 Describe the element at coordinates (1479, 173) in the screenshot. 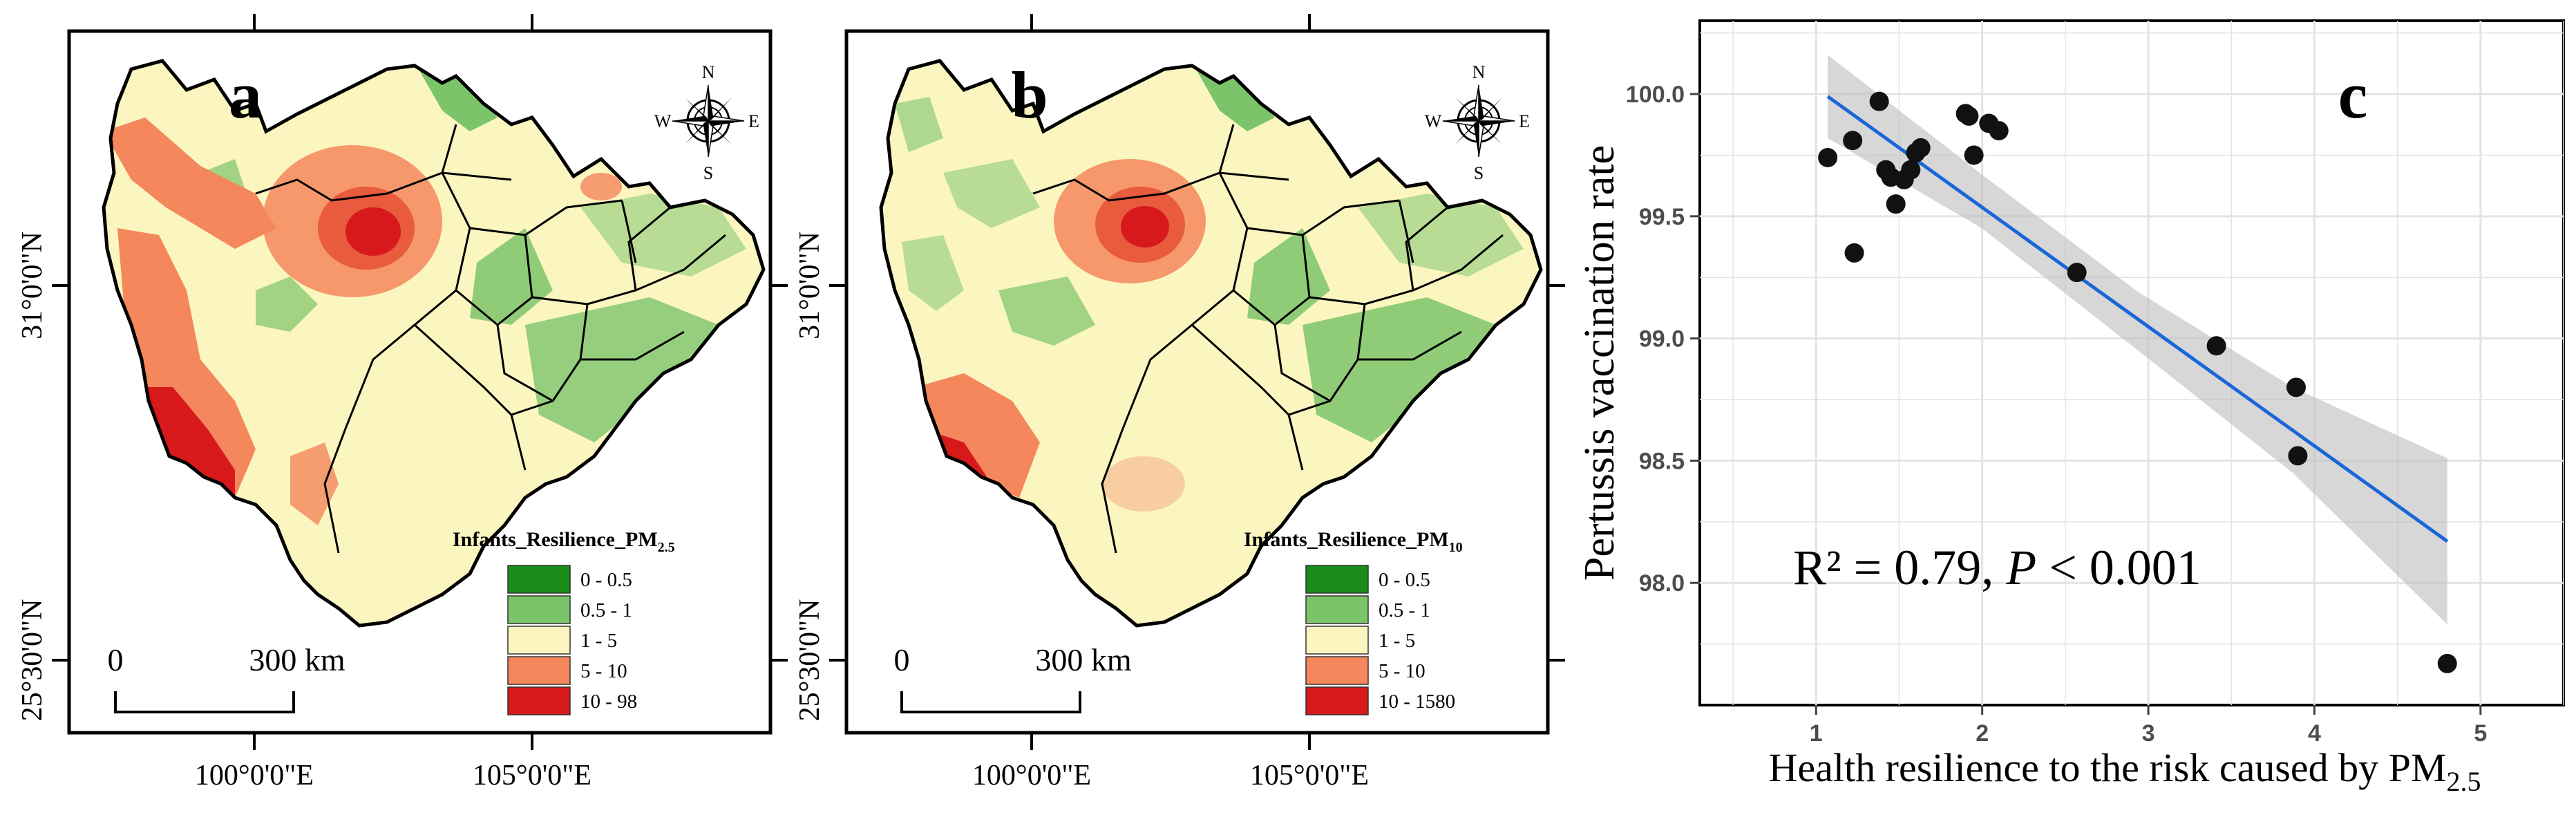

I see `compass-s-b: S` at that location.